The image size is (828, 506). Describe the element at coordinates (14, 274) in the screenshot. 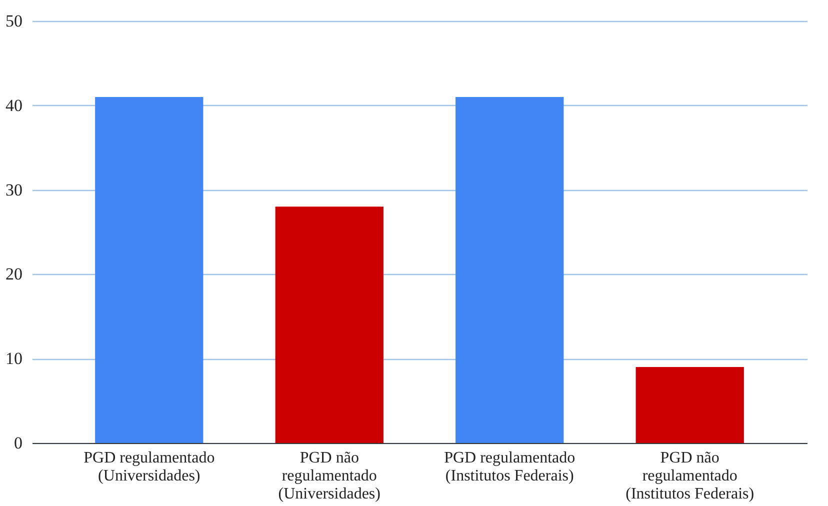

I see `y-tick-label: 20` at that location.